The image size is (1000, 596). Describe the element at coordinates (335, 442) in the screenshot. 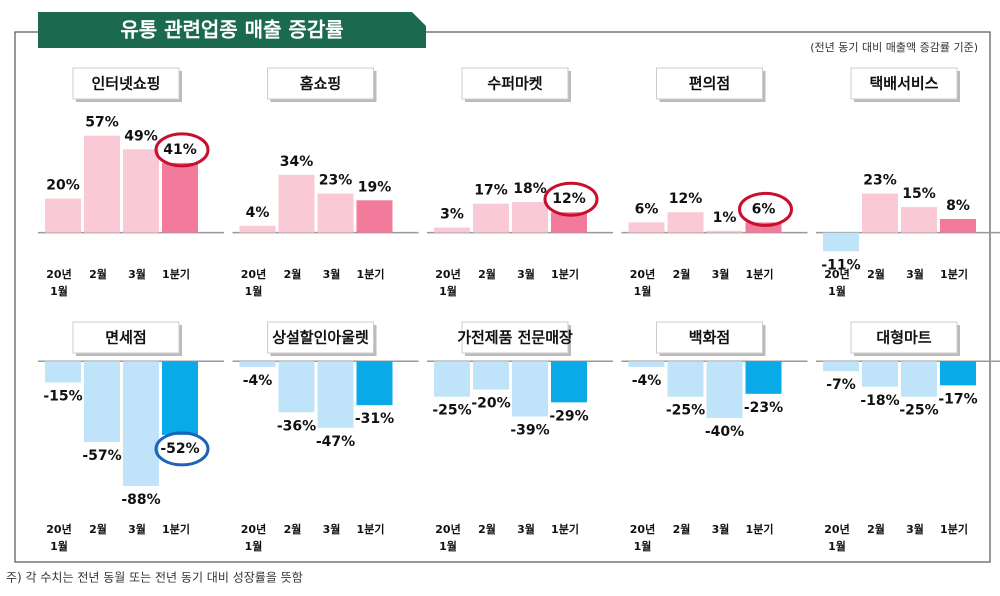

I see `value-label: -47%` at that location.